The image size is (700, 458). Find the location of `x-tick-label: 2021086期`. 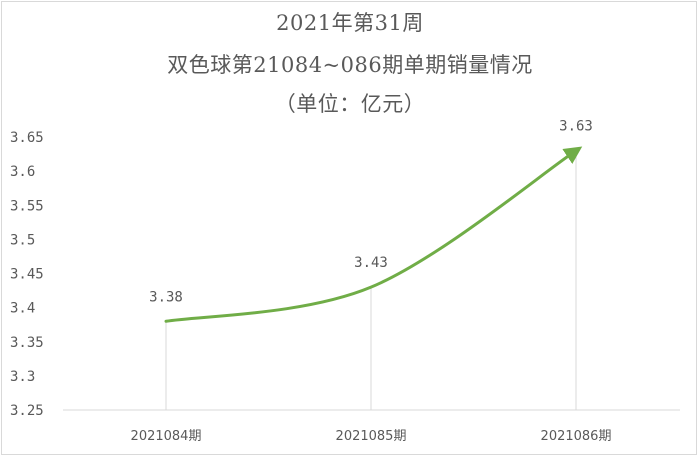

x-tick-label: 2021086期 is located at coordinates (576, 436).